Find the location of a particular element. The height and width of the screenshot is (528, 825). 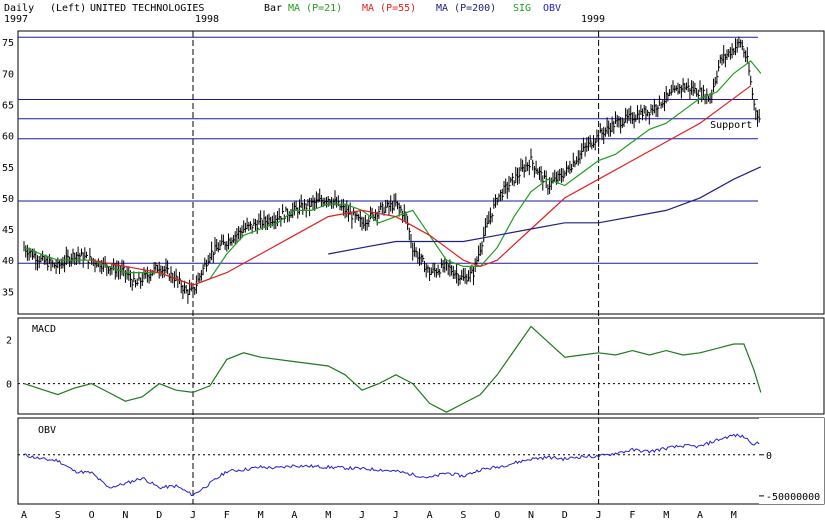

price-tick-label: 35 is located at coordinates (8, 292).